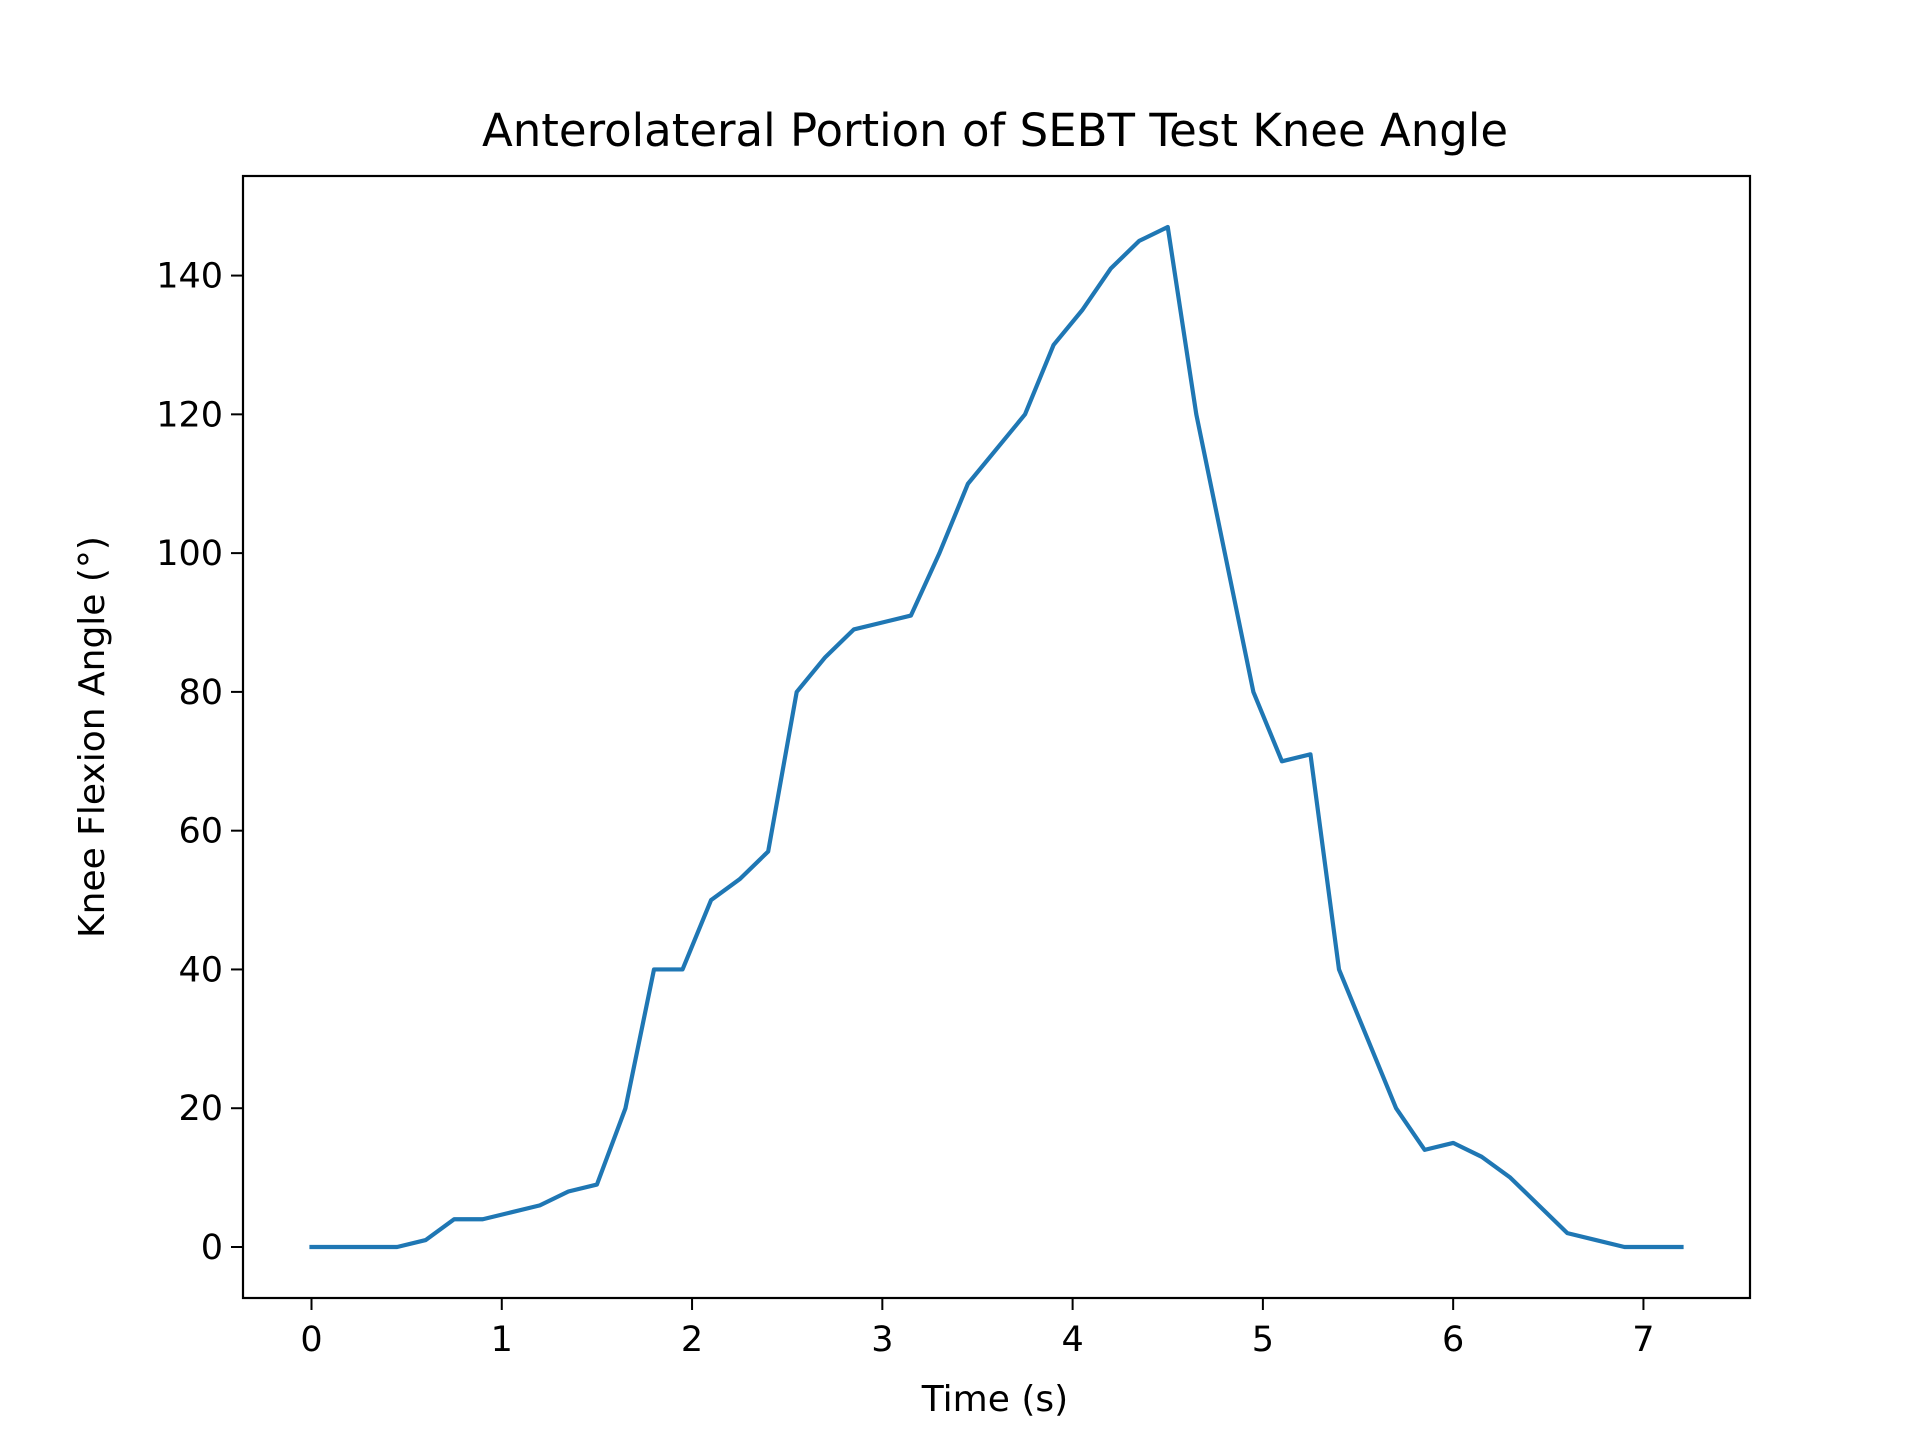 This screenshot has width=1920, height=1440. I want to click on x-axis: 0 1 2 3 4 5 6 7, so click(977, 1329).